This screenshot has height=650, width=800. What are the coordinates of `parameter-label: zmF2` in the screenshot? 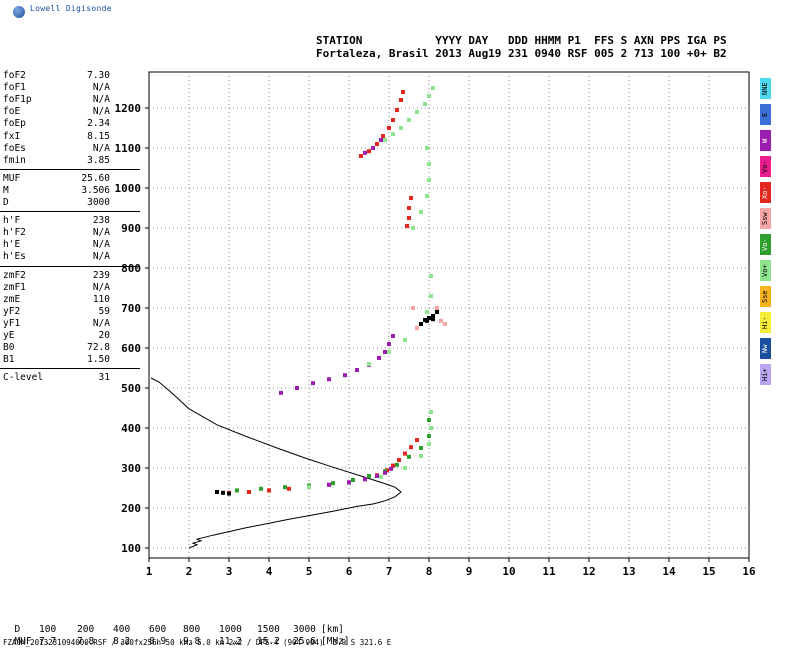 It's located at (14, 275).